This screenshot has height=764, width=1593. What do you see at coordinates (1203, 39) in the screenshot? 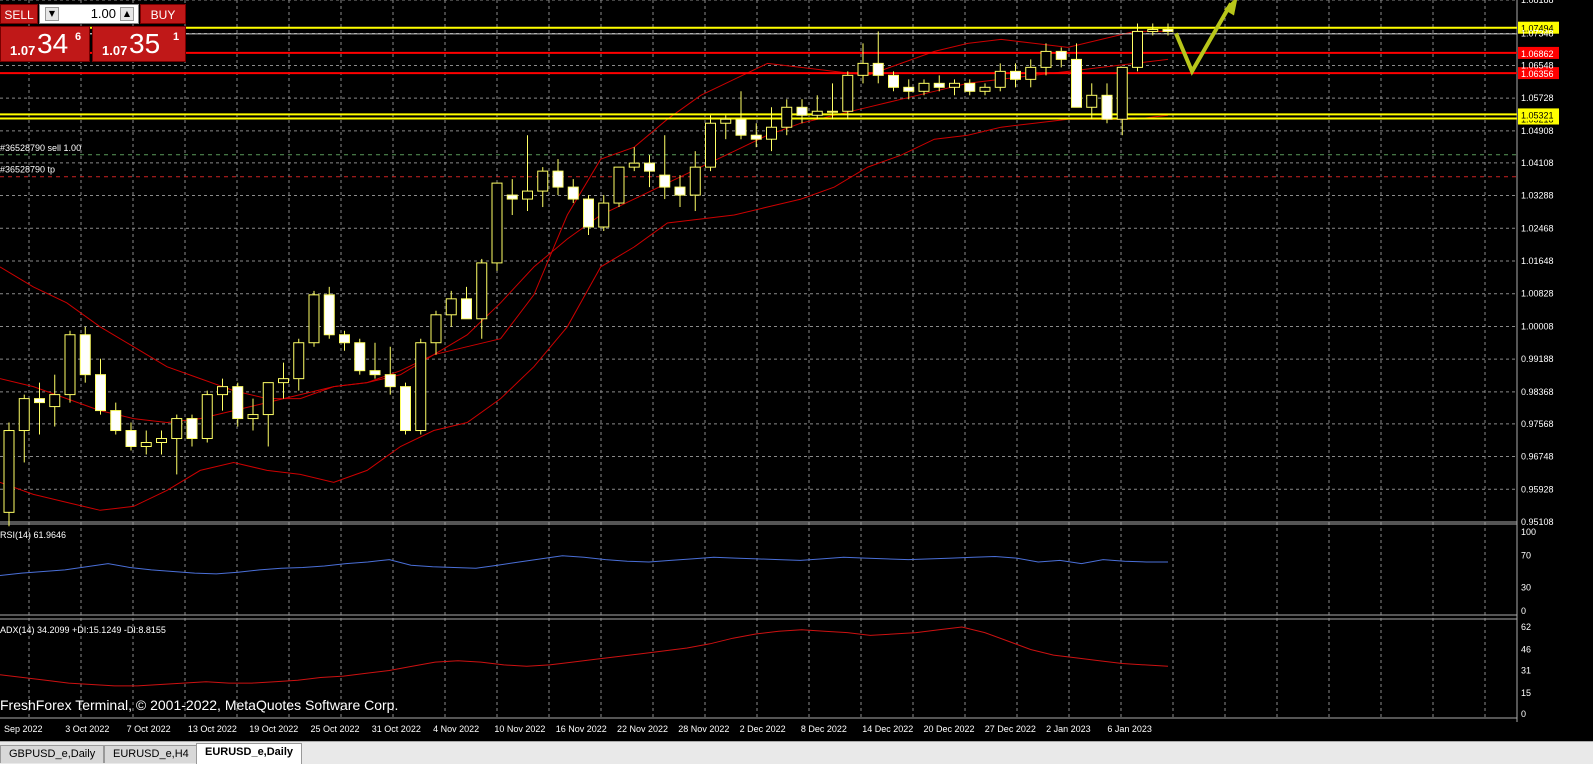
I see `forecast-arrow-line` at bounding box center [1203, 39].